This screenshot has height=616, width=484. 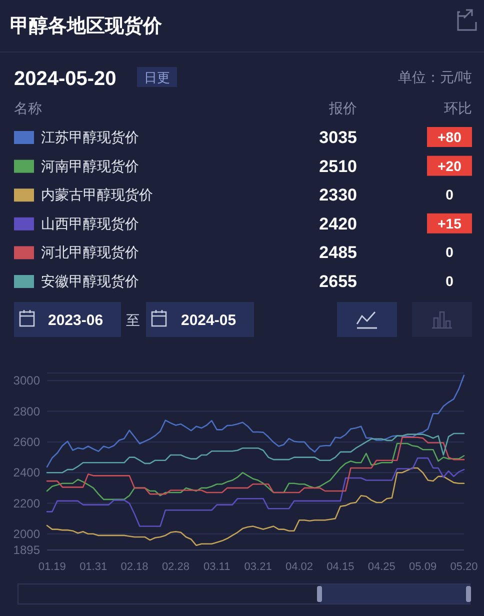 I want to click on x-tick-label: 05.09, so click(x=423, y=567).